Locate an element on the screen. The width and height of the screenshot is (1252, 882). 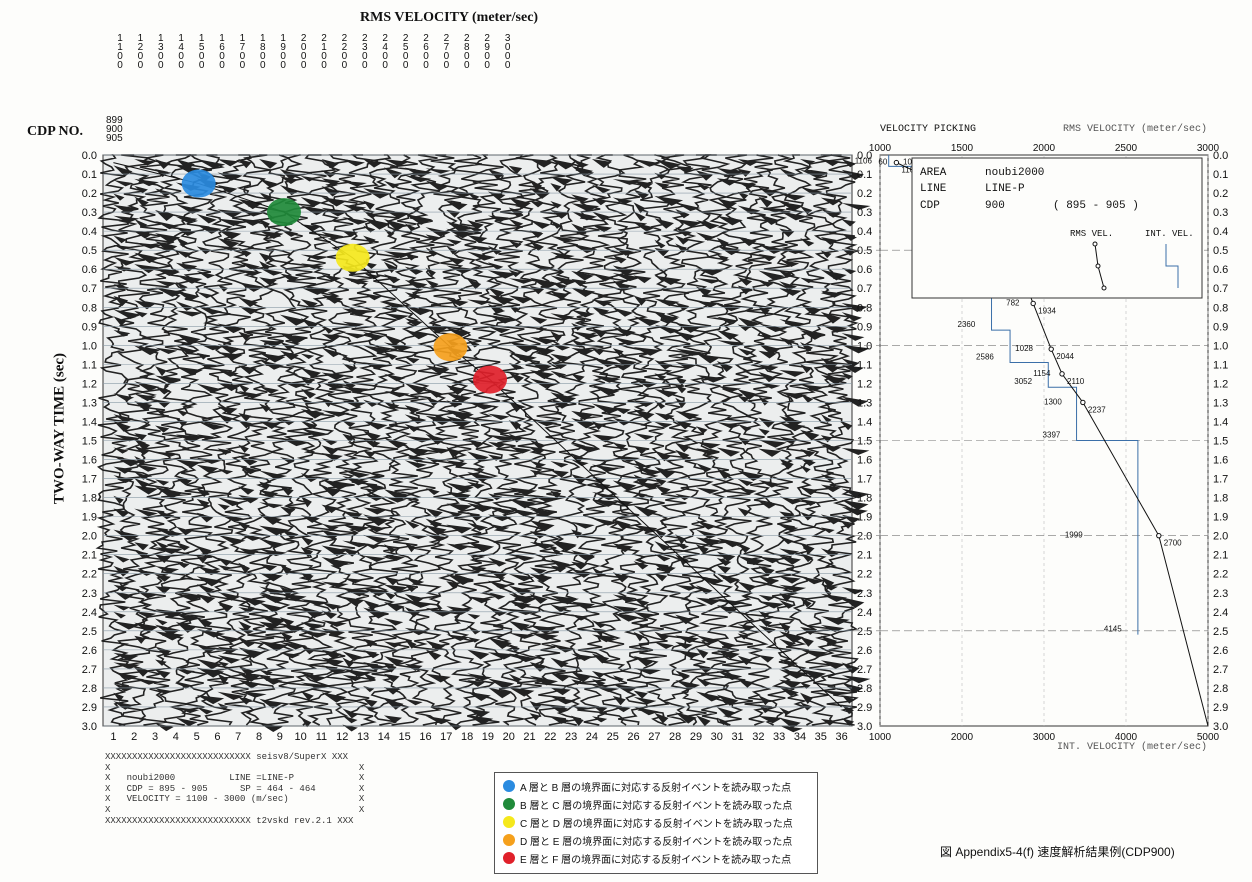
time-tick-label-right: 1.9 is located at coordinates (864, 518).